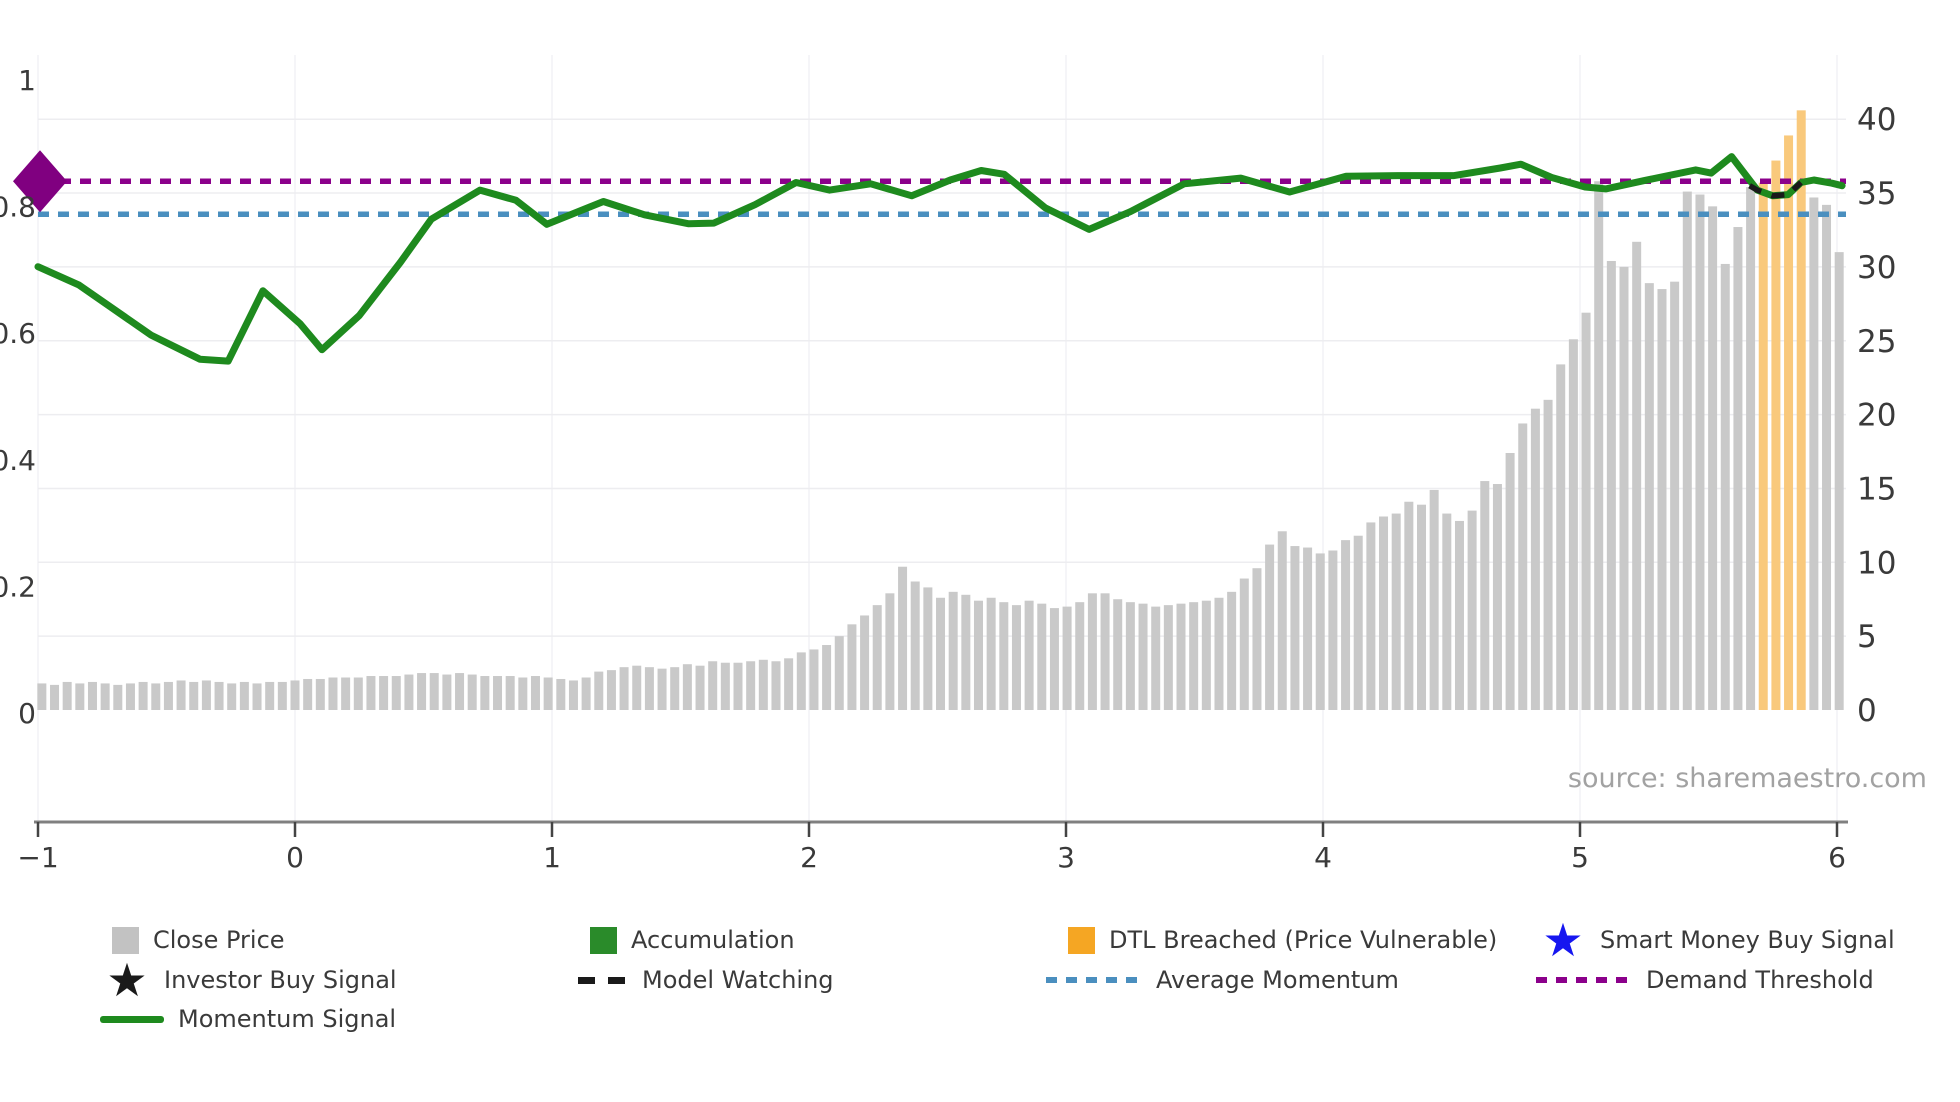  Describe the element at coordinates (18, 460) in the screenshot. I see `left-axis-tick-label: 0.4` at that location.